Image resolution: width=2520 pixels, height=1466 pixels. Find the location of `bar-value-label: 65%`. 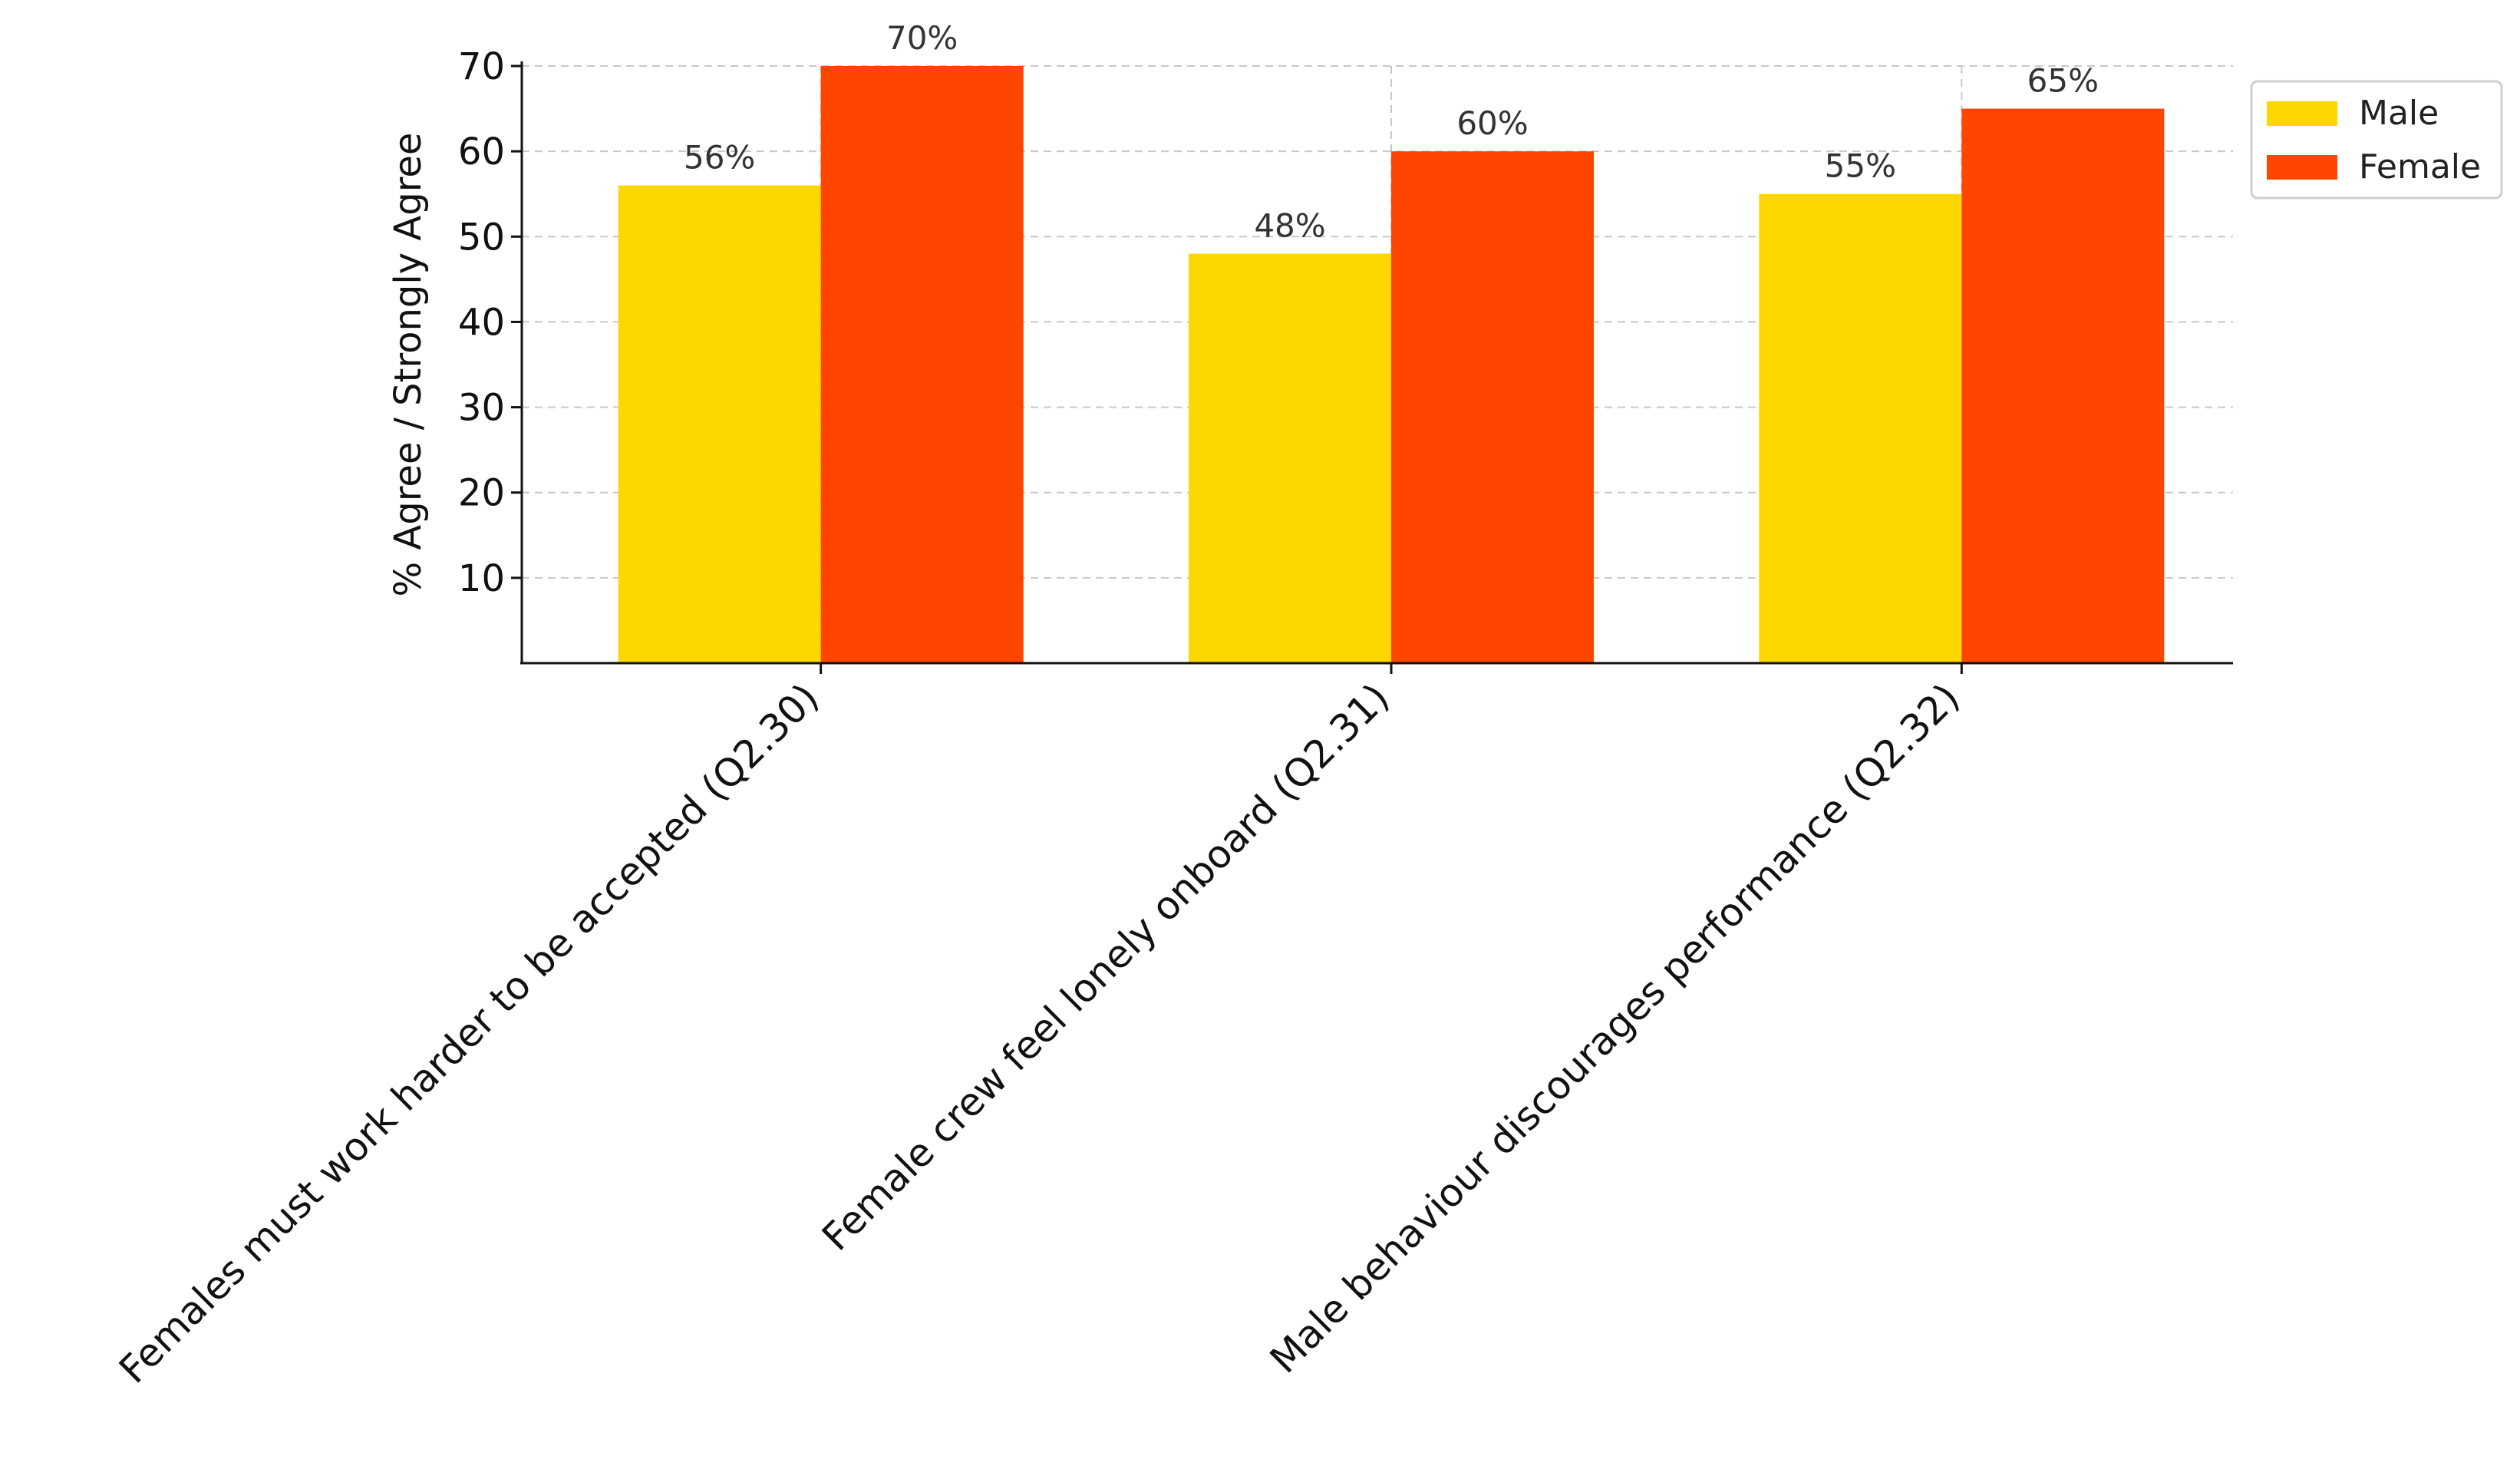

bar-value-label: 65% is located at coordinates (2063, 81).